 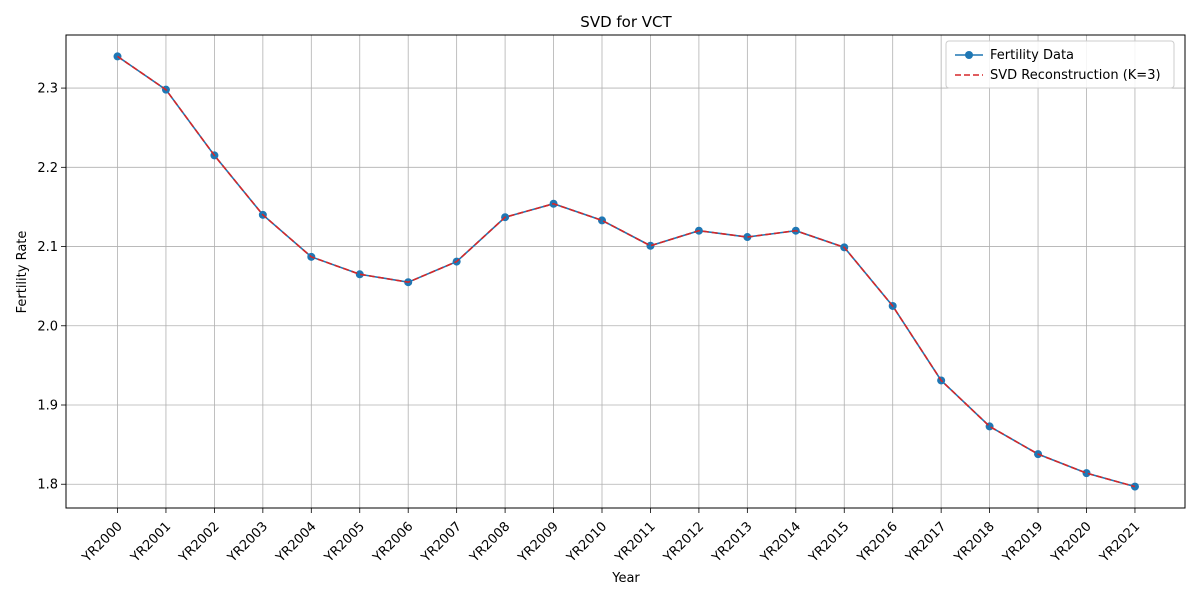 What do you see at coordinates (344, 542) in the screenshot?
I see `x-tick-label: YR2005` at bounding box center [344, 542].